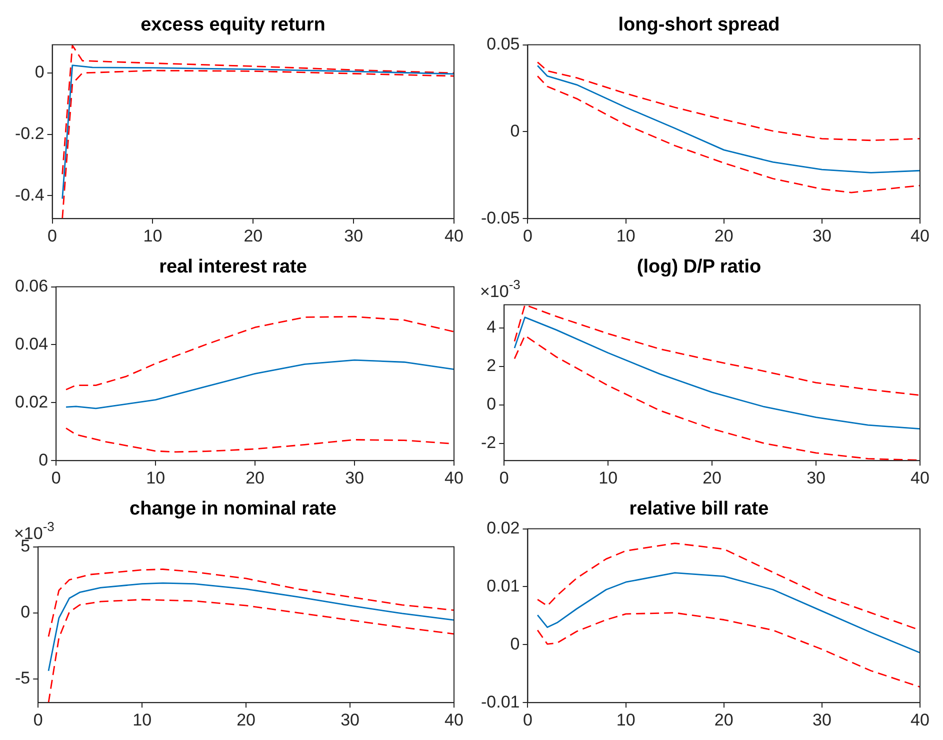  Describe the element at coordinates (488, 442) in the screenshot. I see `y-tick-label: -2` at that location.